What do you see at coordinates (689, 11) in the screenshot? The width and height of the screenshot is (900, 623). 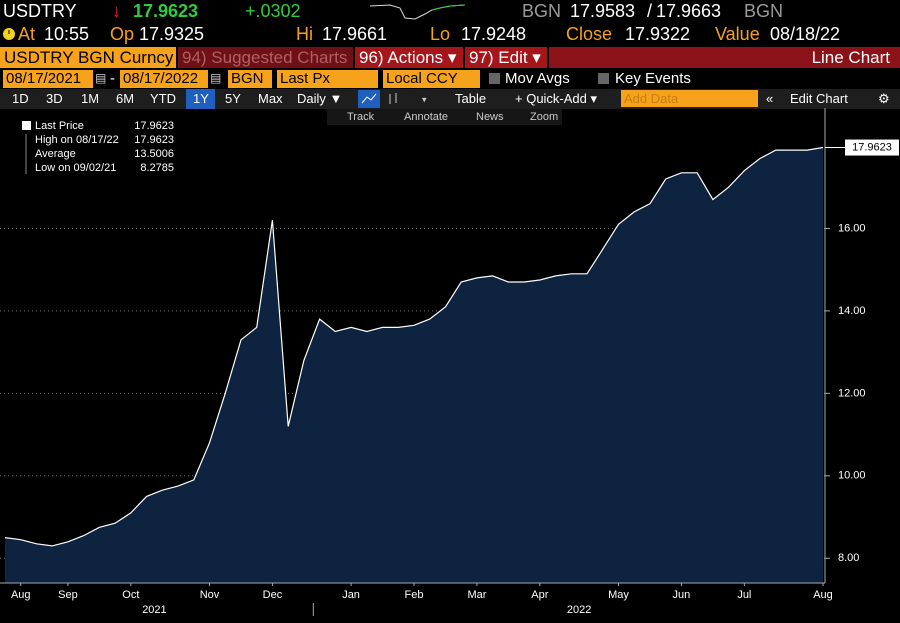 I see `ask: 17.9663` at bounding box center [689, 11].